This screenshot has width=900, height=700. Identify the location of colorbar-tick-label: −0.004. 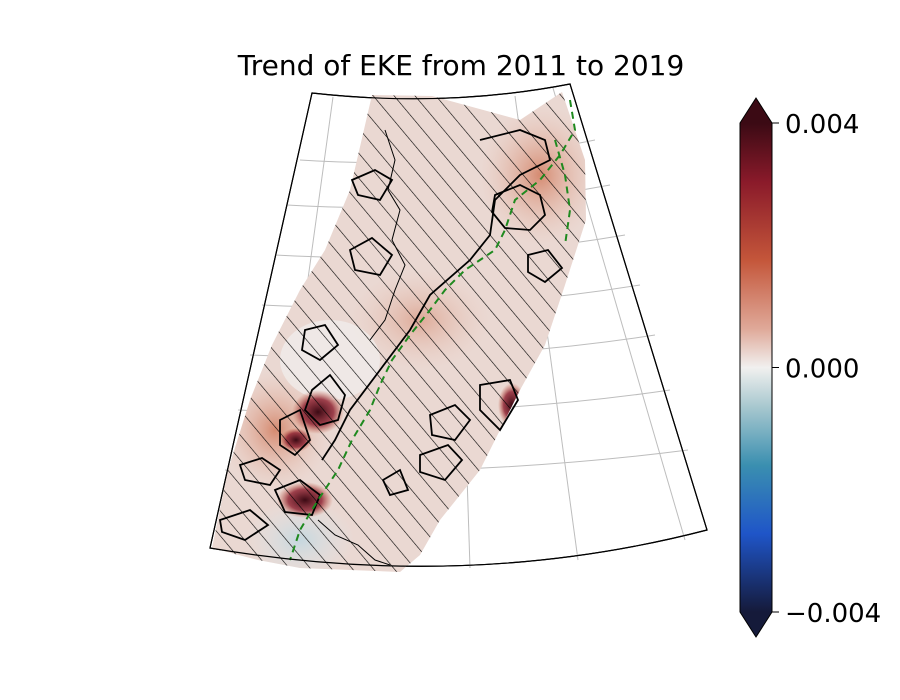
(833, 614).